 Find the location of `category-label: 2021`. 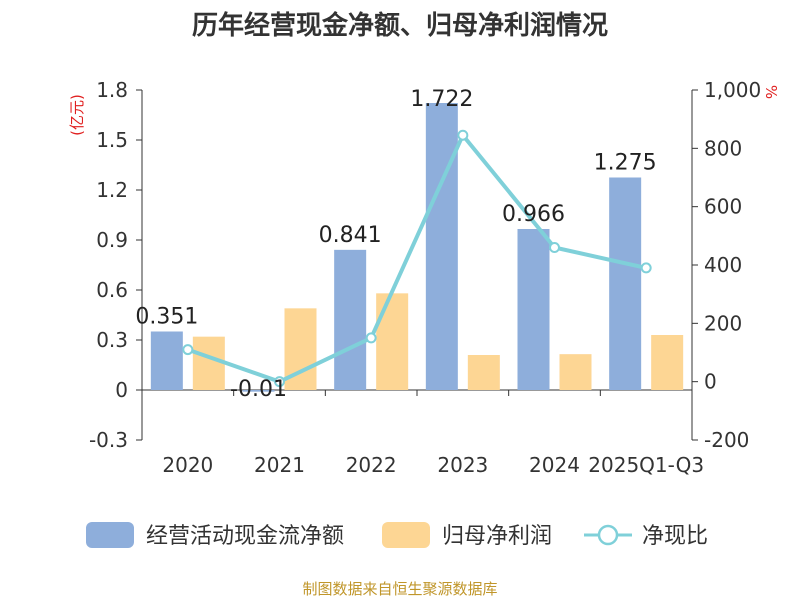

category-label: 2021 is located at coordinates (279, 465).